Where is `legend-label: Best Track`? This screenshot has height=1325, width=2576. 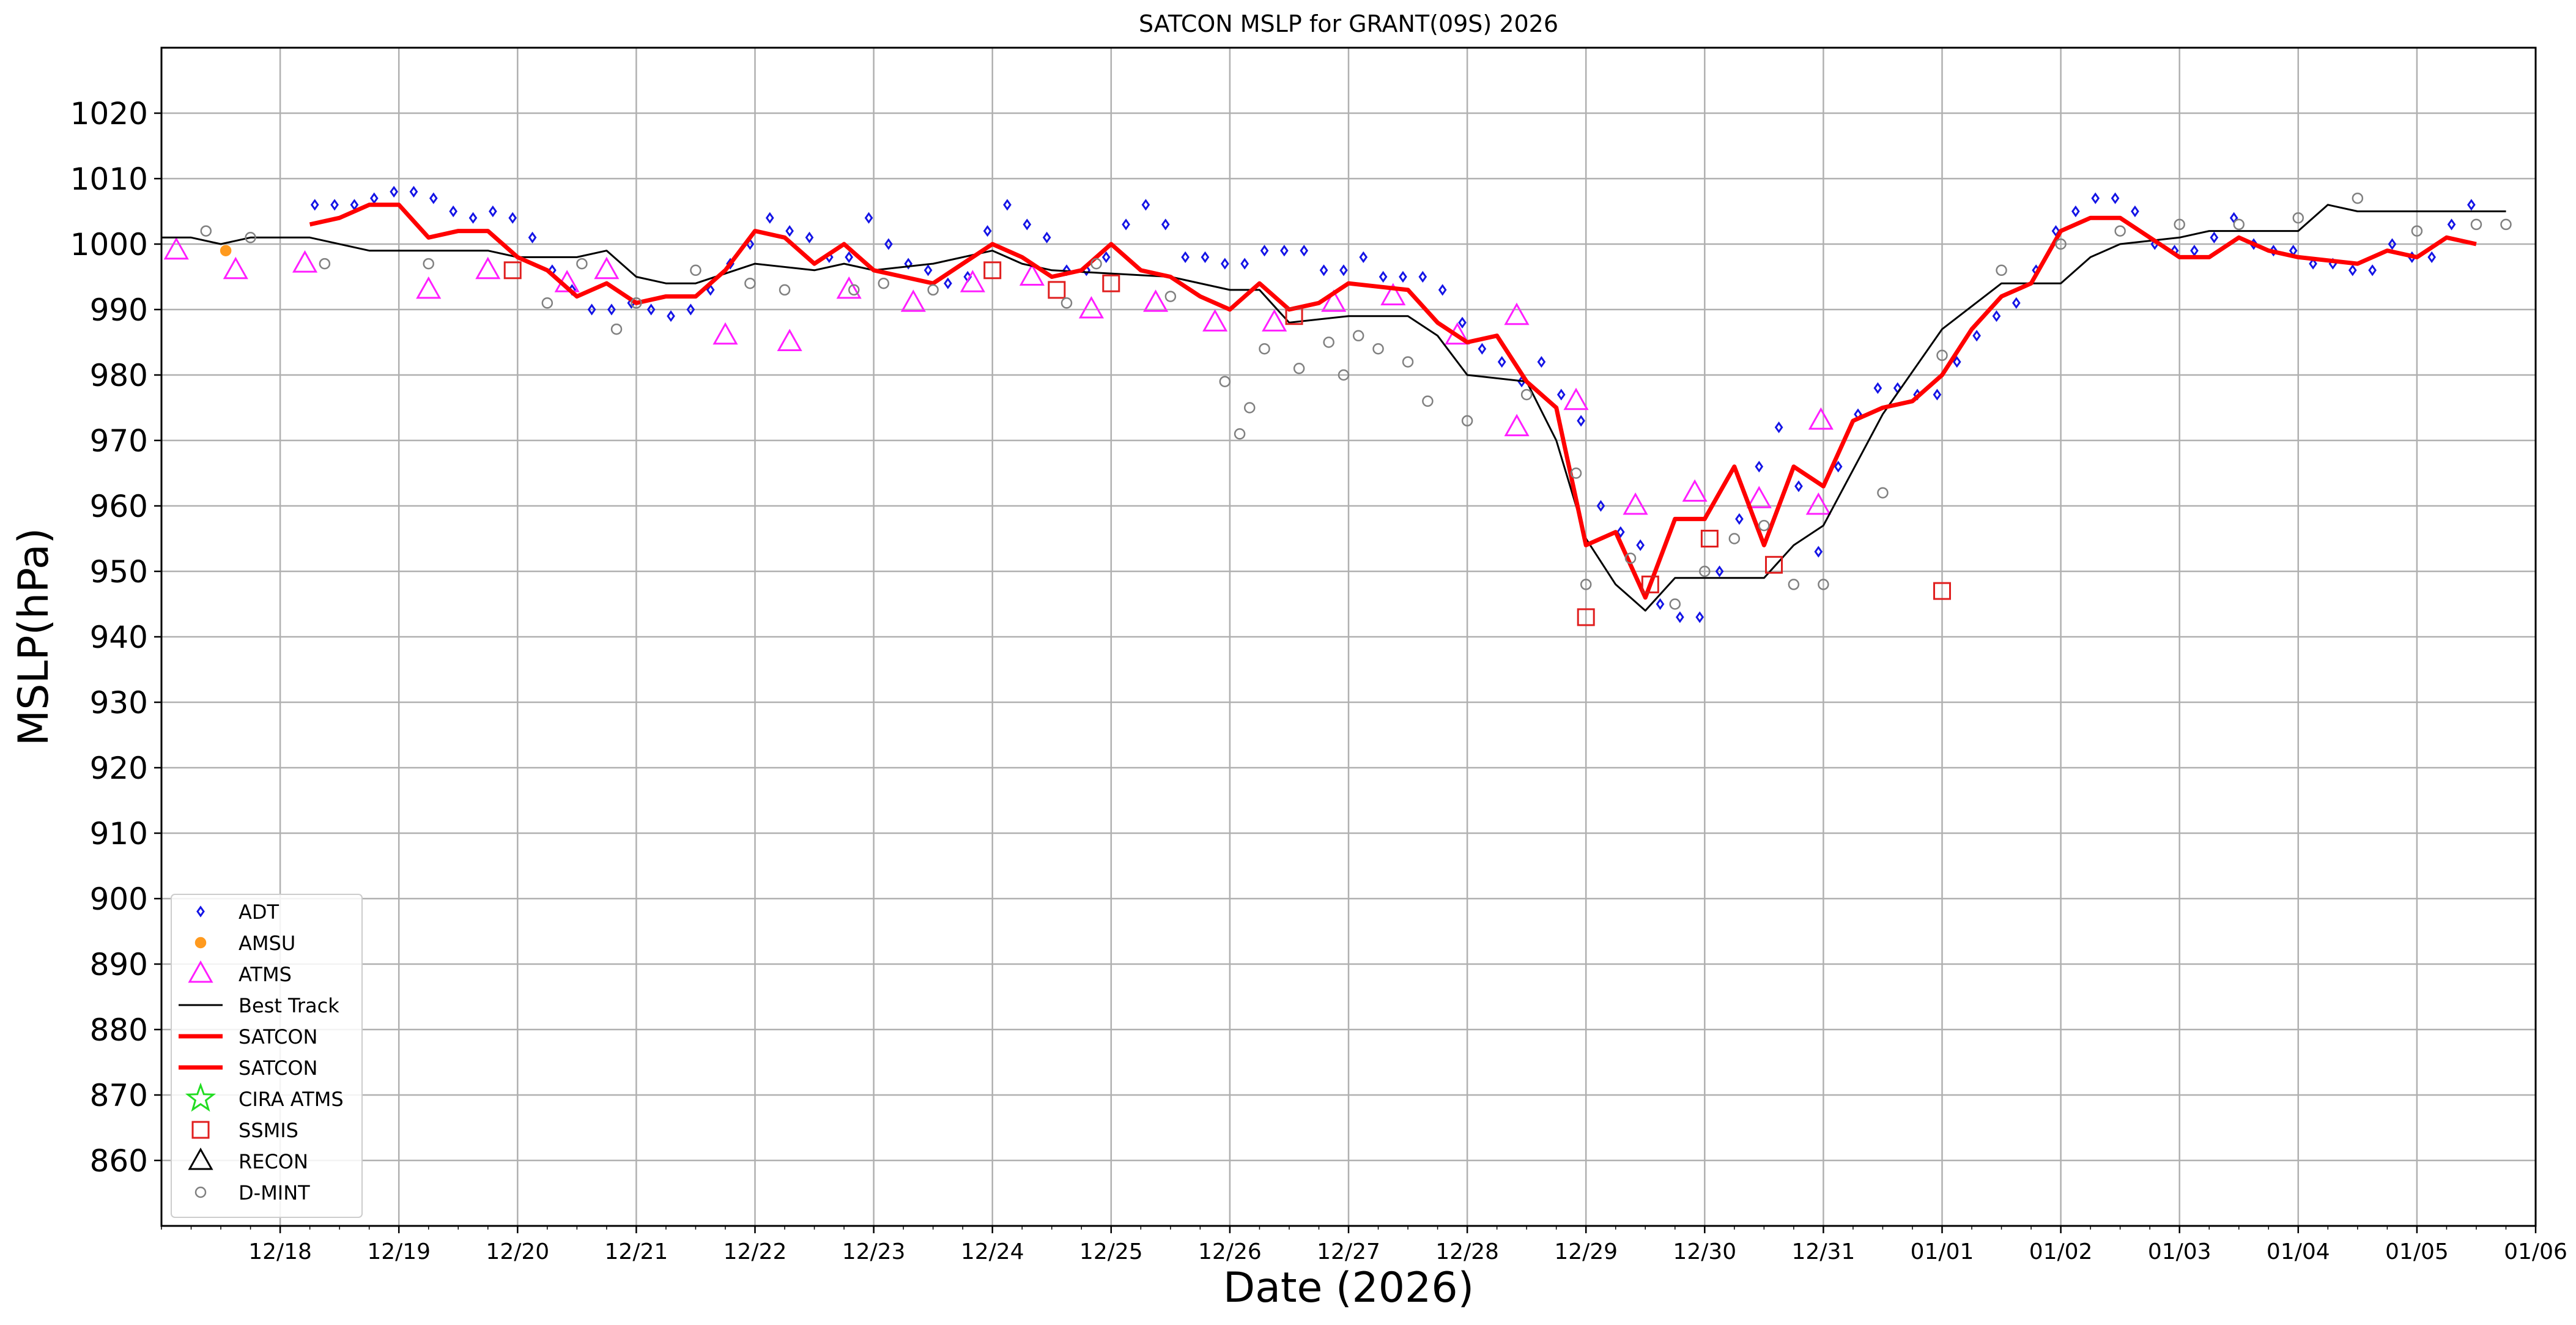
legend-label: Best Track is located at coordinates (289, 1006).